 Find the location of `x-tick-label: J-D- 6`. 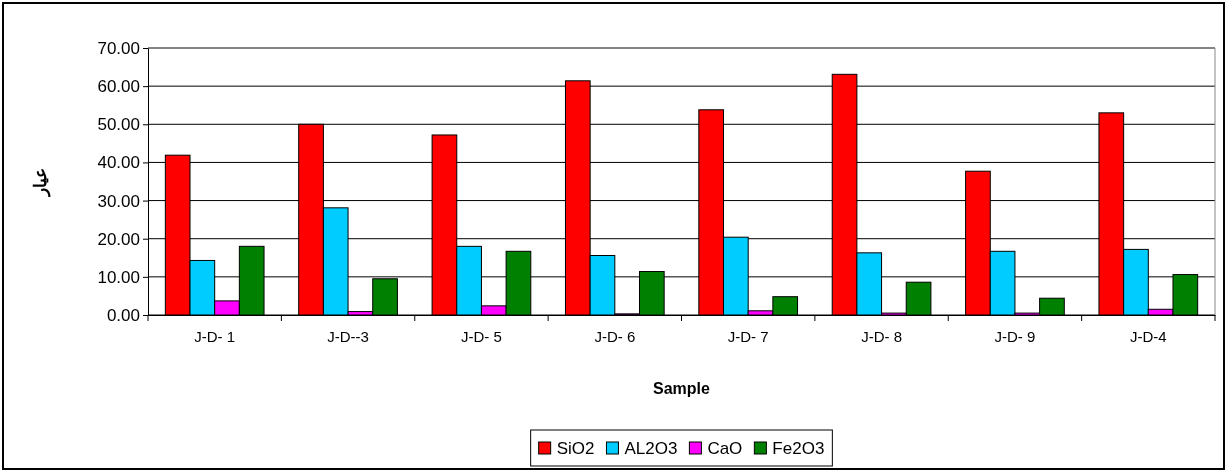

x-tick-label: J-D- 6 is located at coordinates (615, 336).